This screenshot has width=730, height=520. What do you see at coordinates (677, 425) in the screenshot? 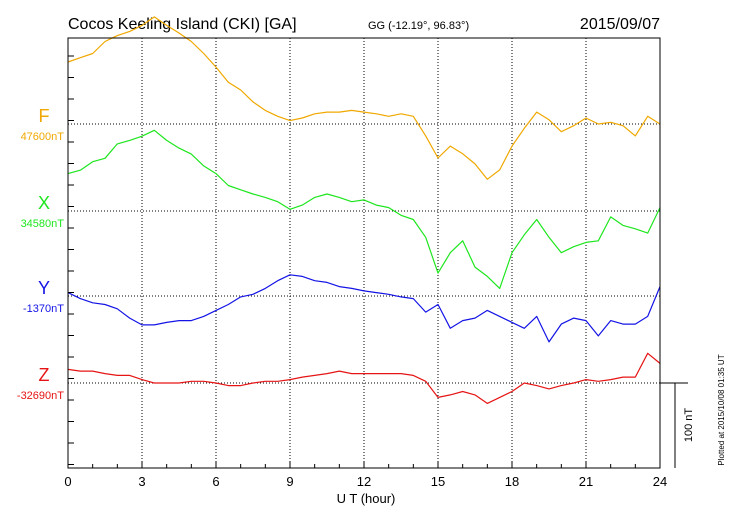
I see `scale-bar: 100 nT` at bounding box center [677, 425].